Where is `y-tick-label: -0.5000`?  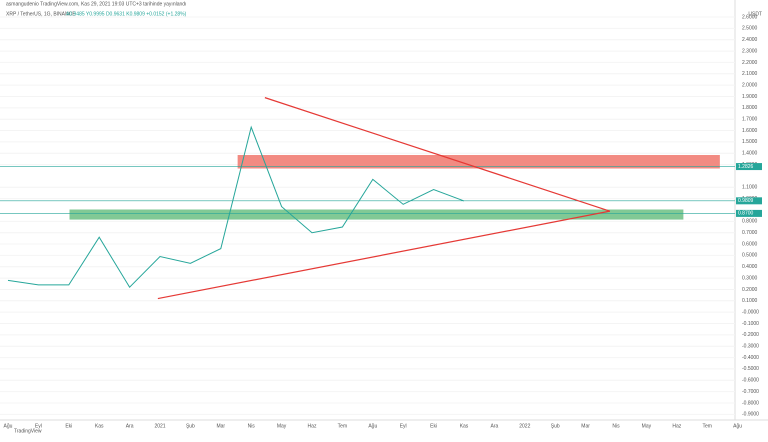
y-tick-label: -0.5000 is located at coordinates (750, 369).